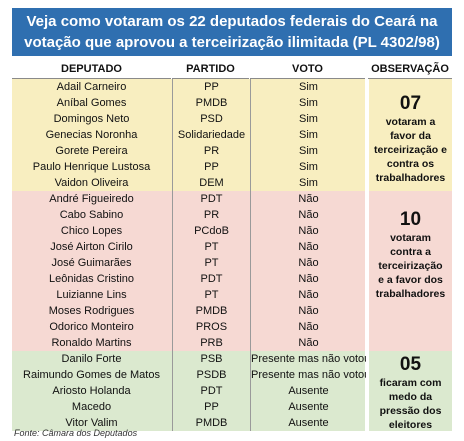 Image resolution: width=464 pixels, height=441 pixels. Describe the element at coordinates (91, 295) in the screenshot. I see `deputado-cell: Luizianne Lins` at that location.